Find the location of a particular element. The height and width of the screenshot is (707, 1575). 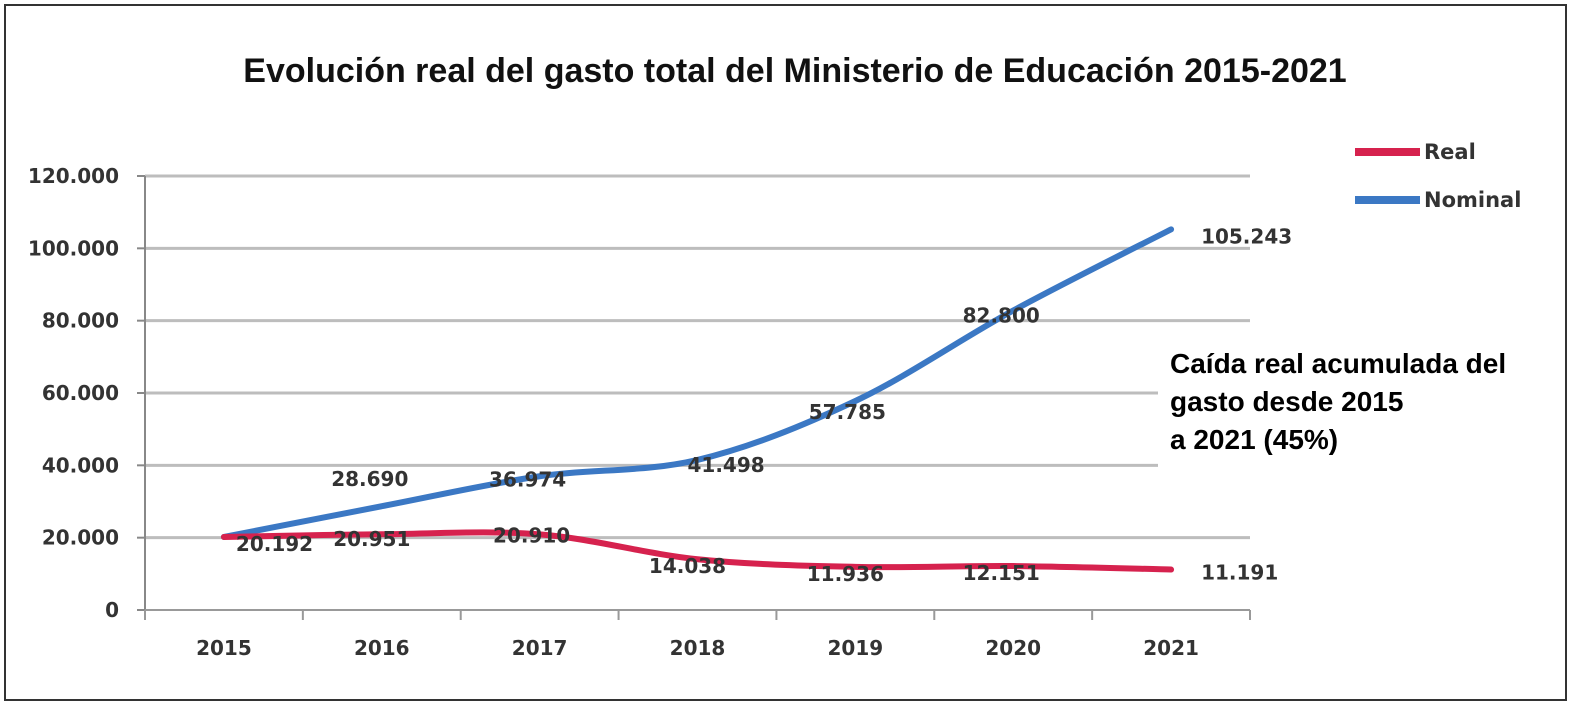

annotation-background is located at coordinates (1338, 403).